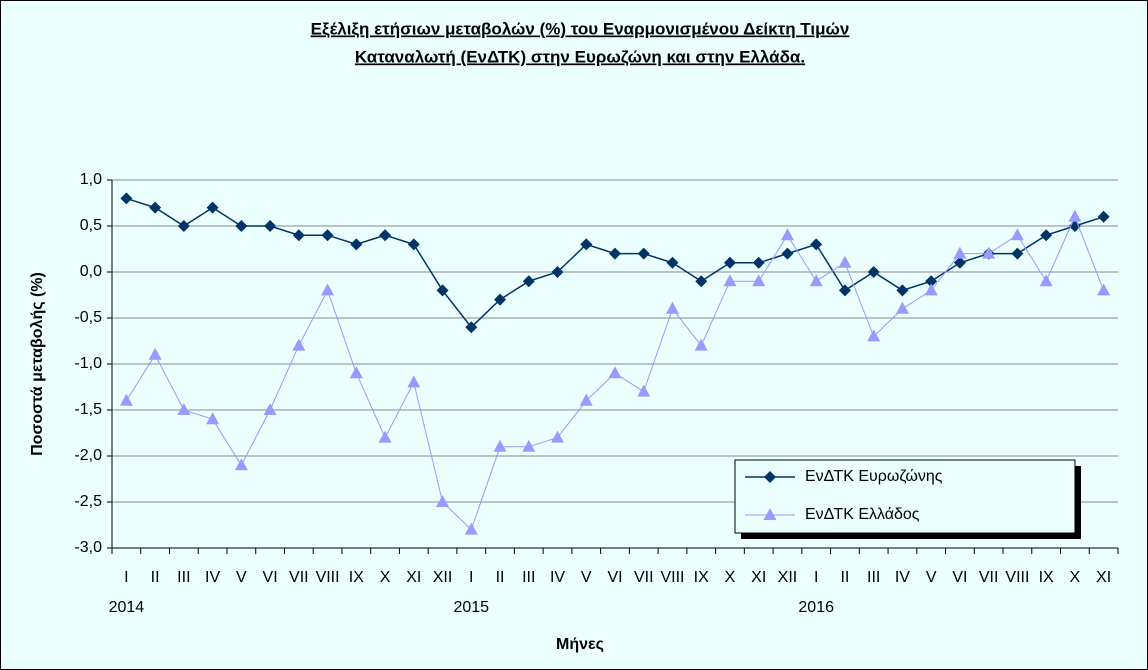  I want to click on x-axis-label: Μήνες, so click(580, 644).